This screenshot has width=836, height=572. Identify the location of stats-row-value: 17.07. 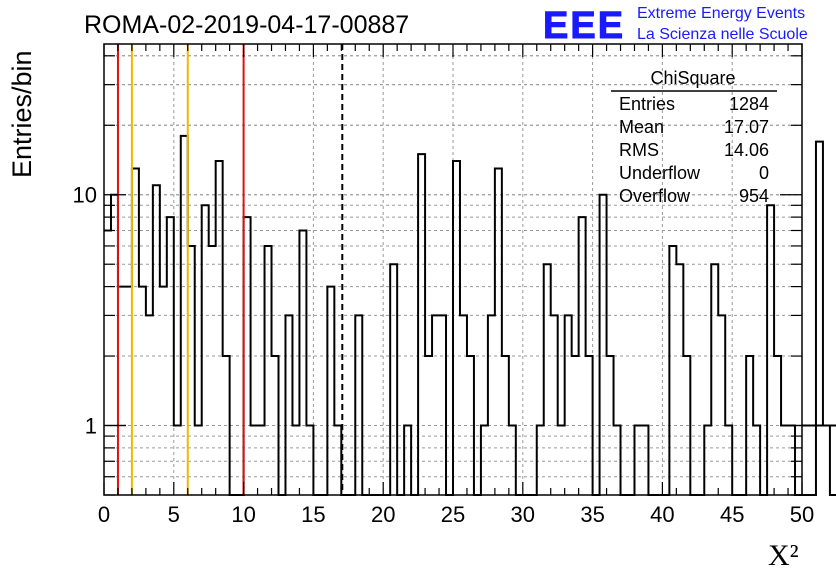
(746, 127).